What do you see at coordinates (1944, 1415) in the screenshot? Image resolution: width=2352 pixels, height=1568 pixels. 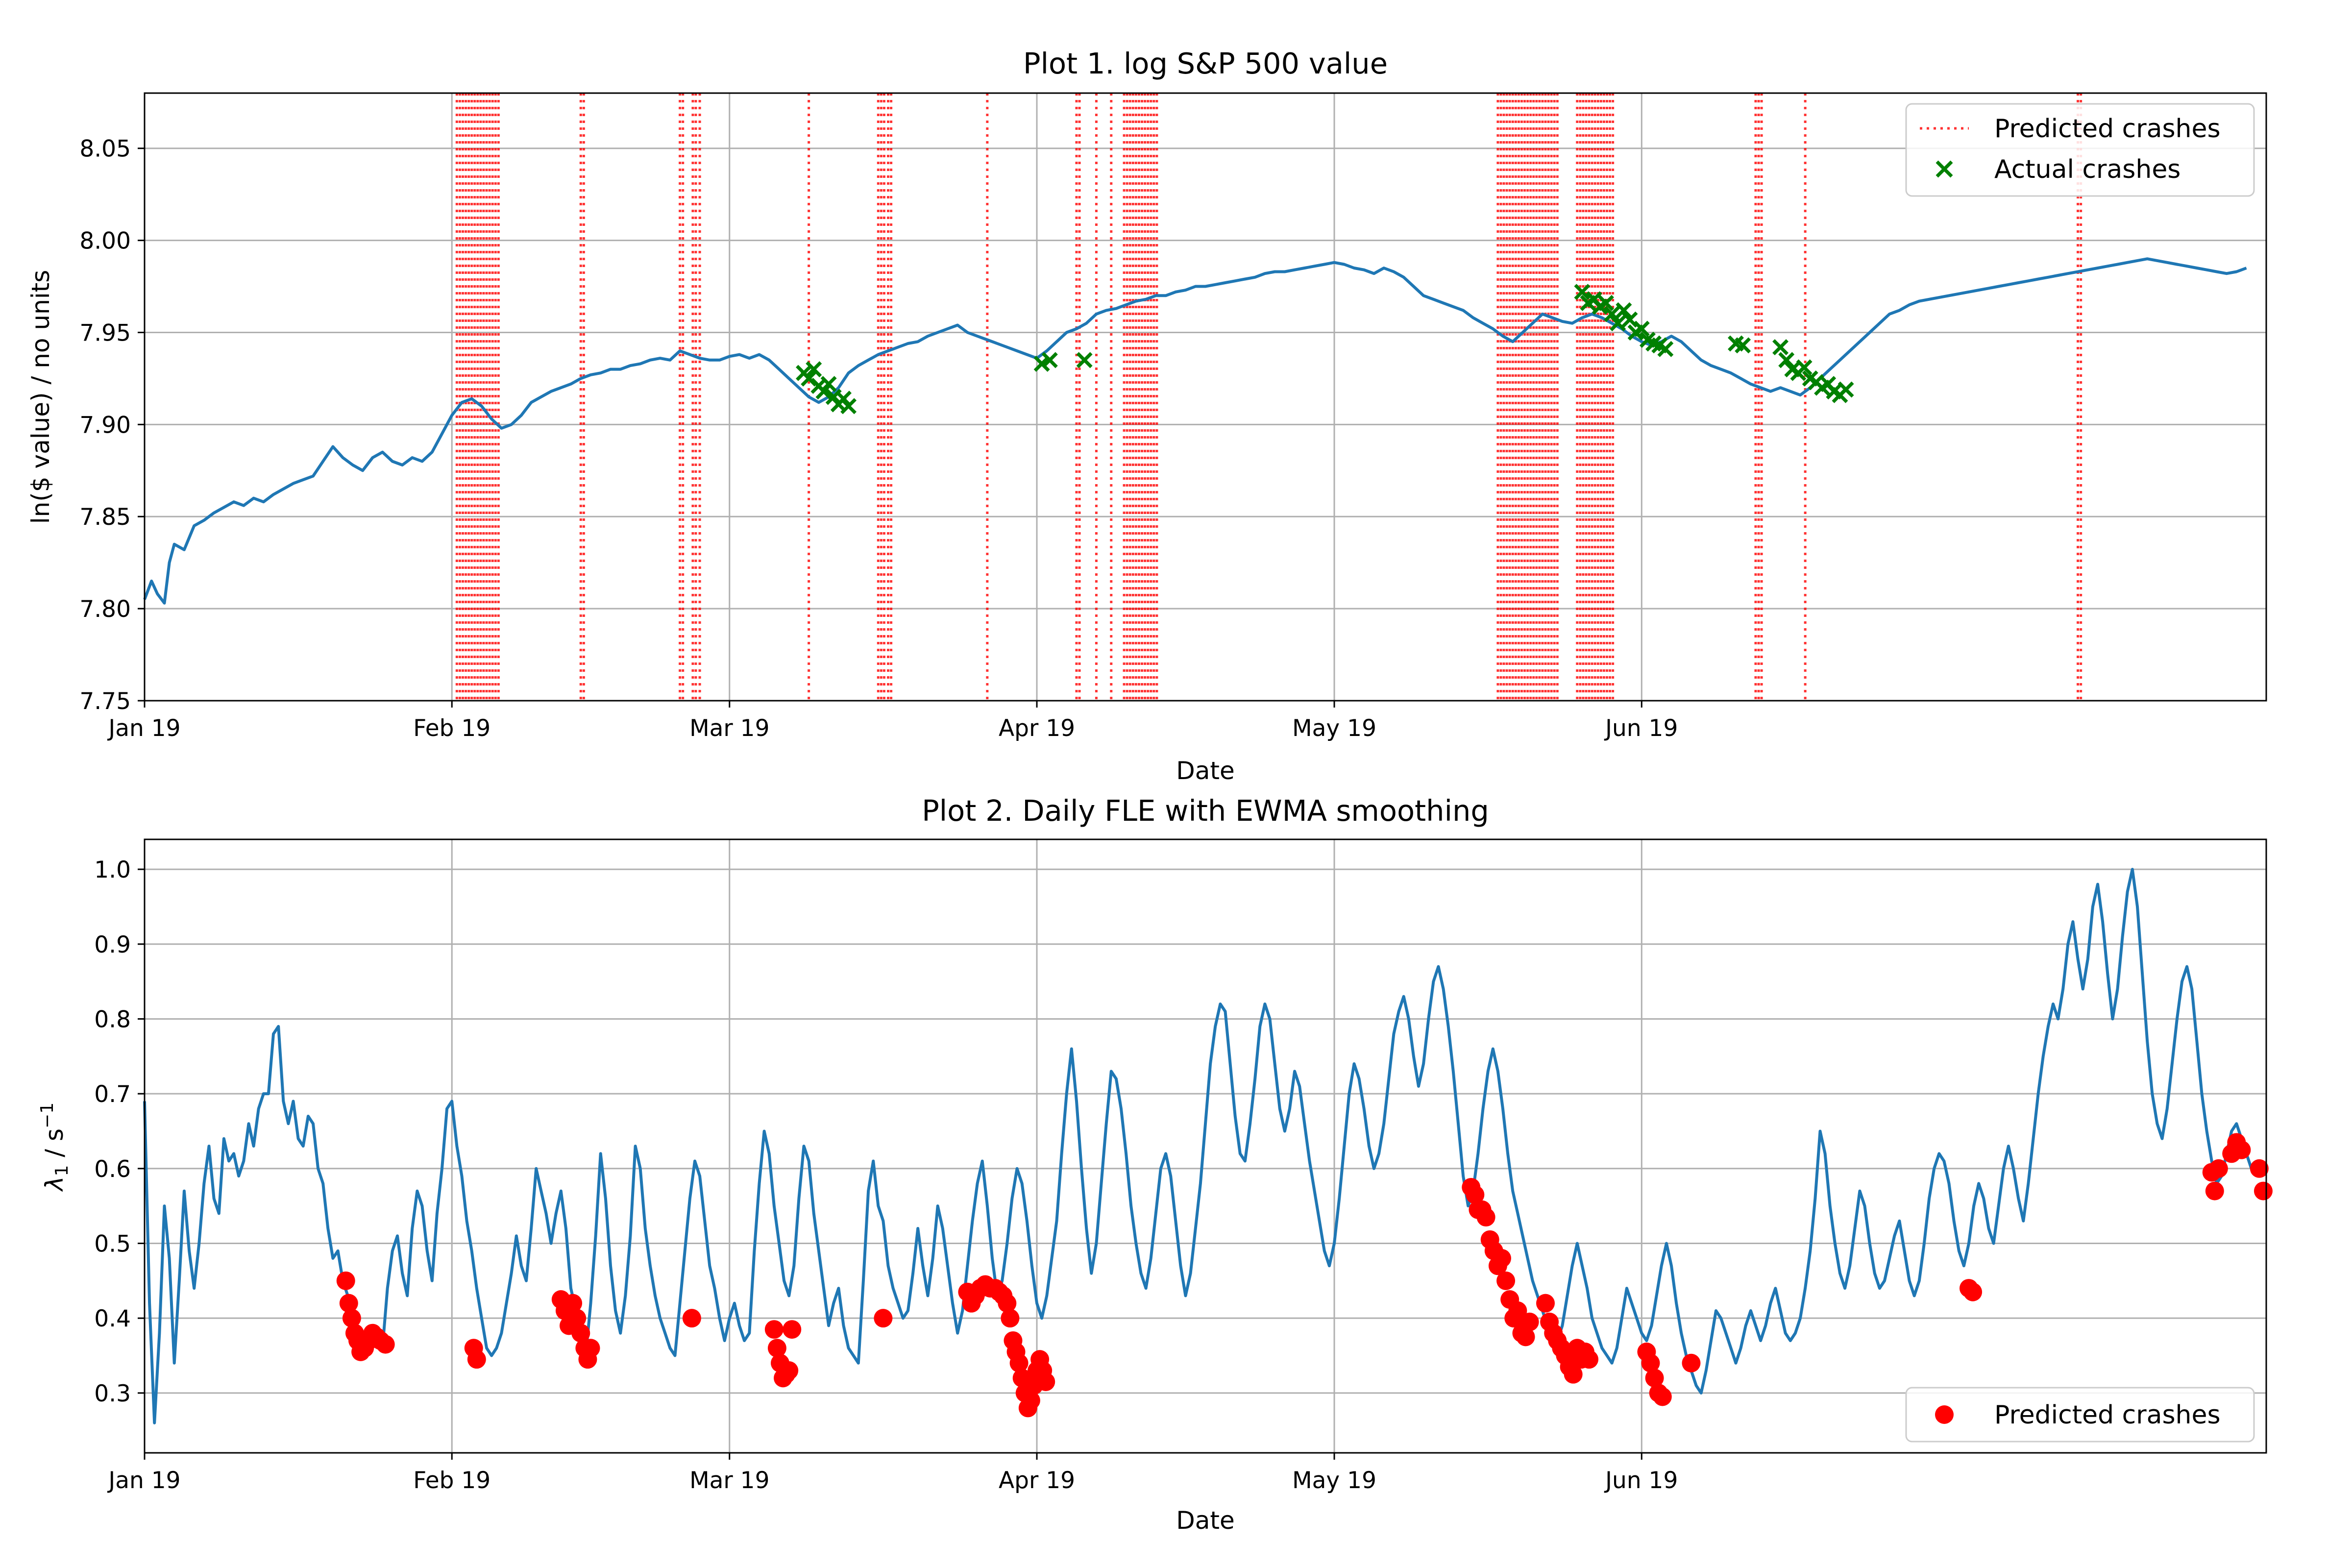 I see `legend-predicted-crashes-swatch` at bounding box center [1944, 1415].